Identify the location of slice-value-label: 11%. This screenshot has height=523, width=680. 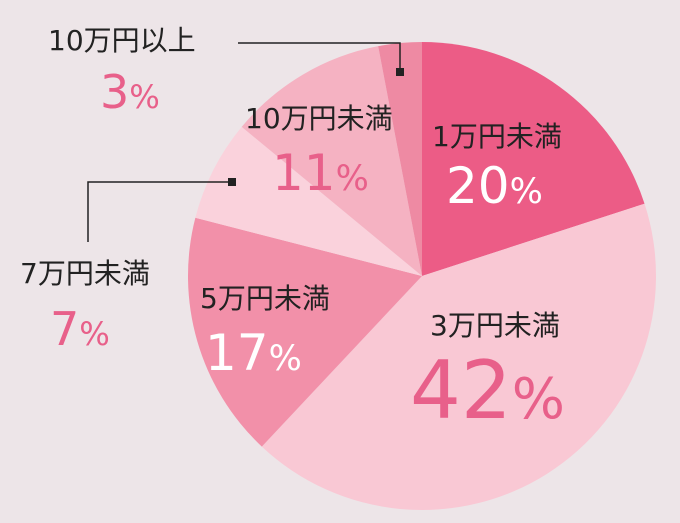
(320, 173).